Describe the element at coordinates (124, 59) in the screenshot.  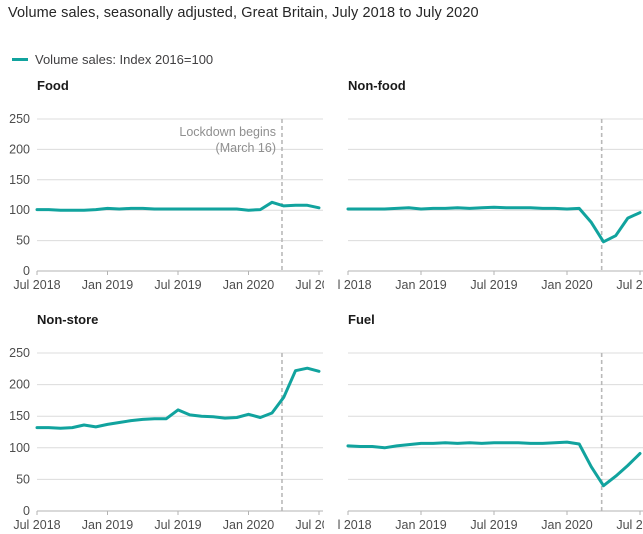
I see `legend-label: Volume sales: Index 2016=100` at that location.